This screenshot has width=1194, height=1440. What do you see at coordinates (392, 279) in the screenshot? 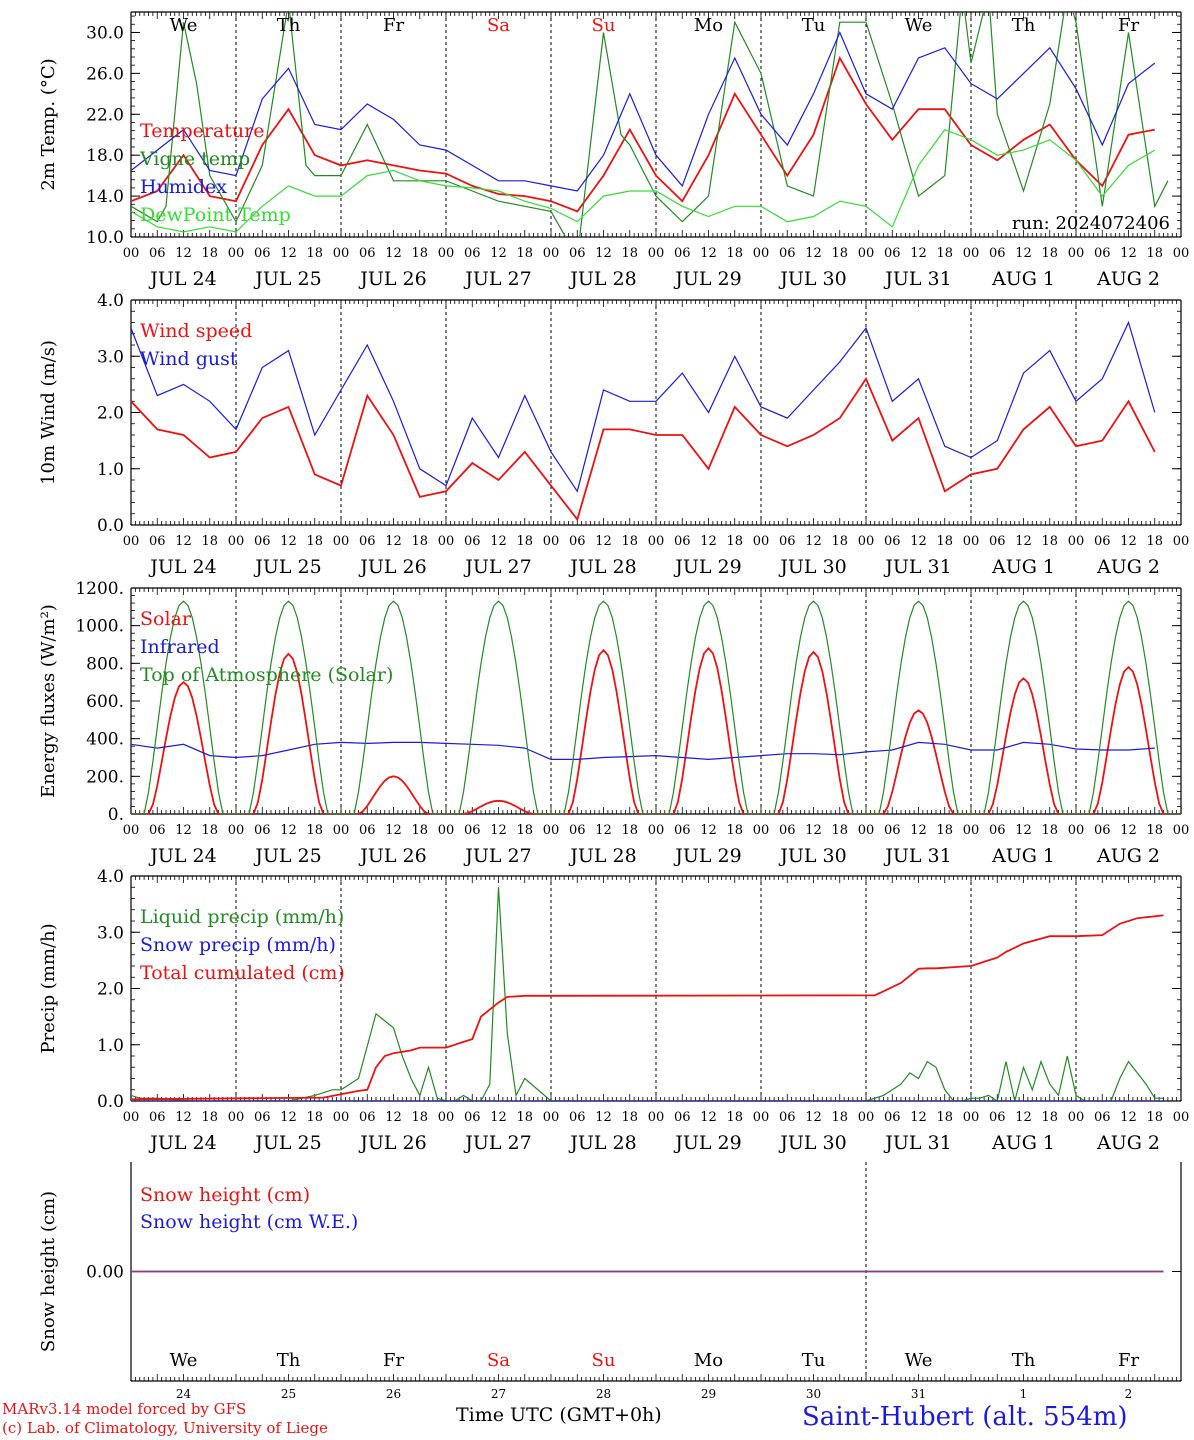
I see `x-date-label: JUL 26` at bounding box center [392, 279].